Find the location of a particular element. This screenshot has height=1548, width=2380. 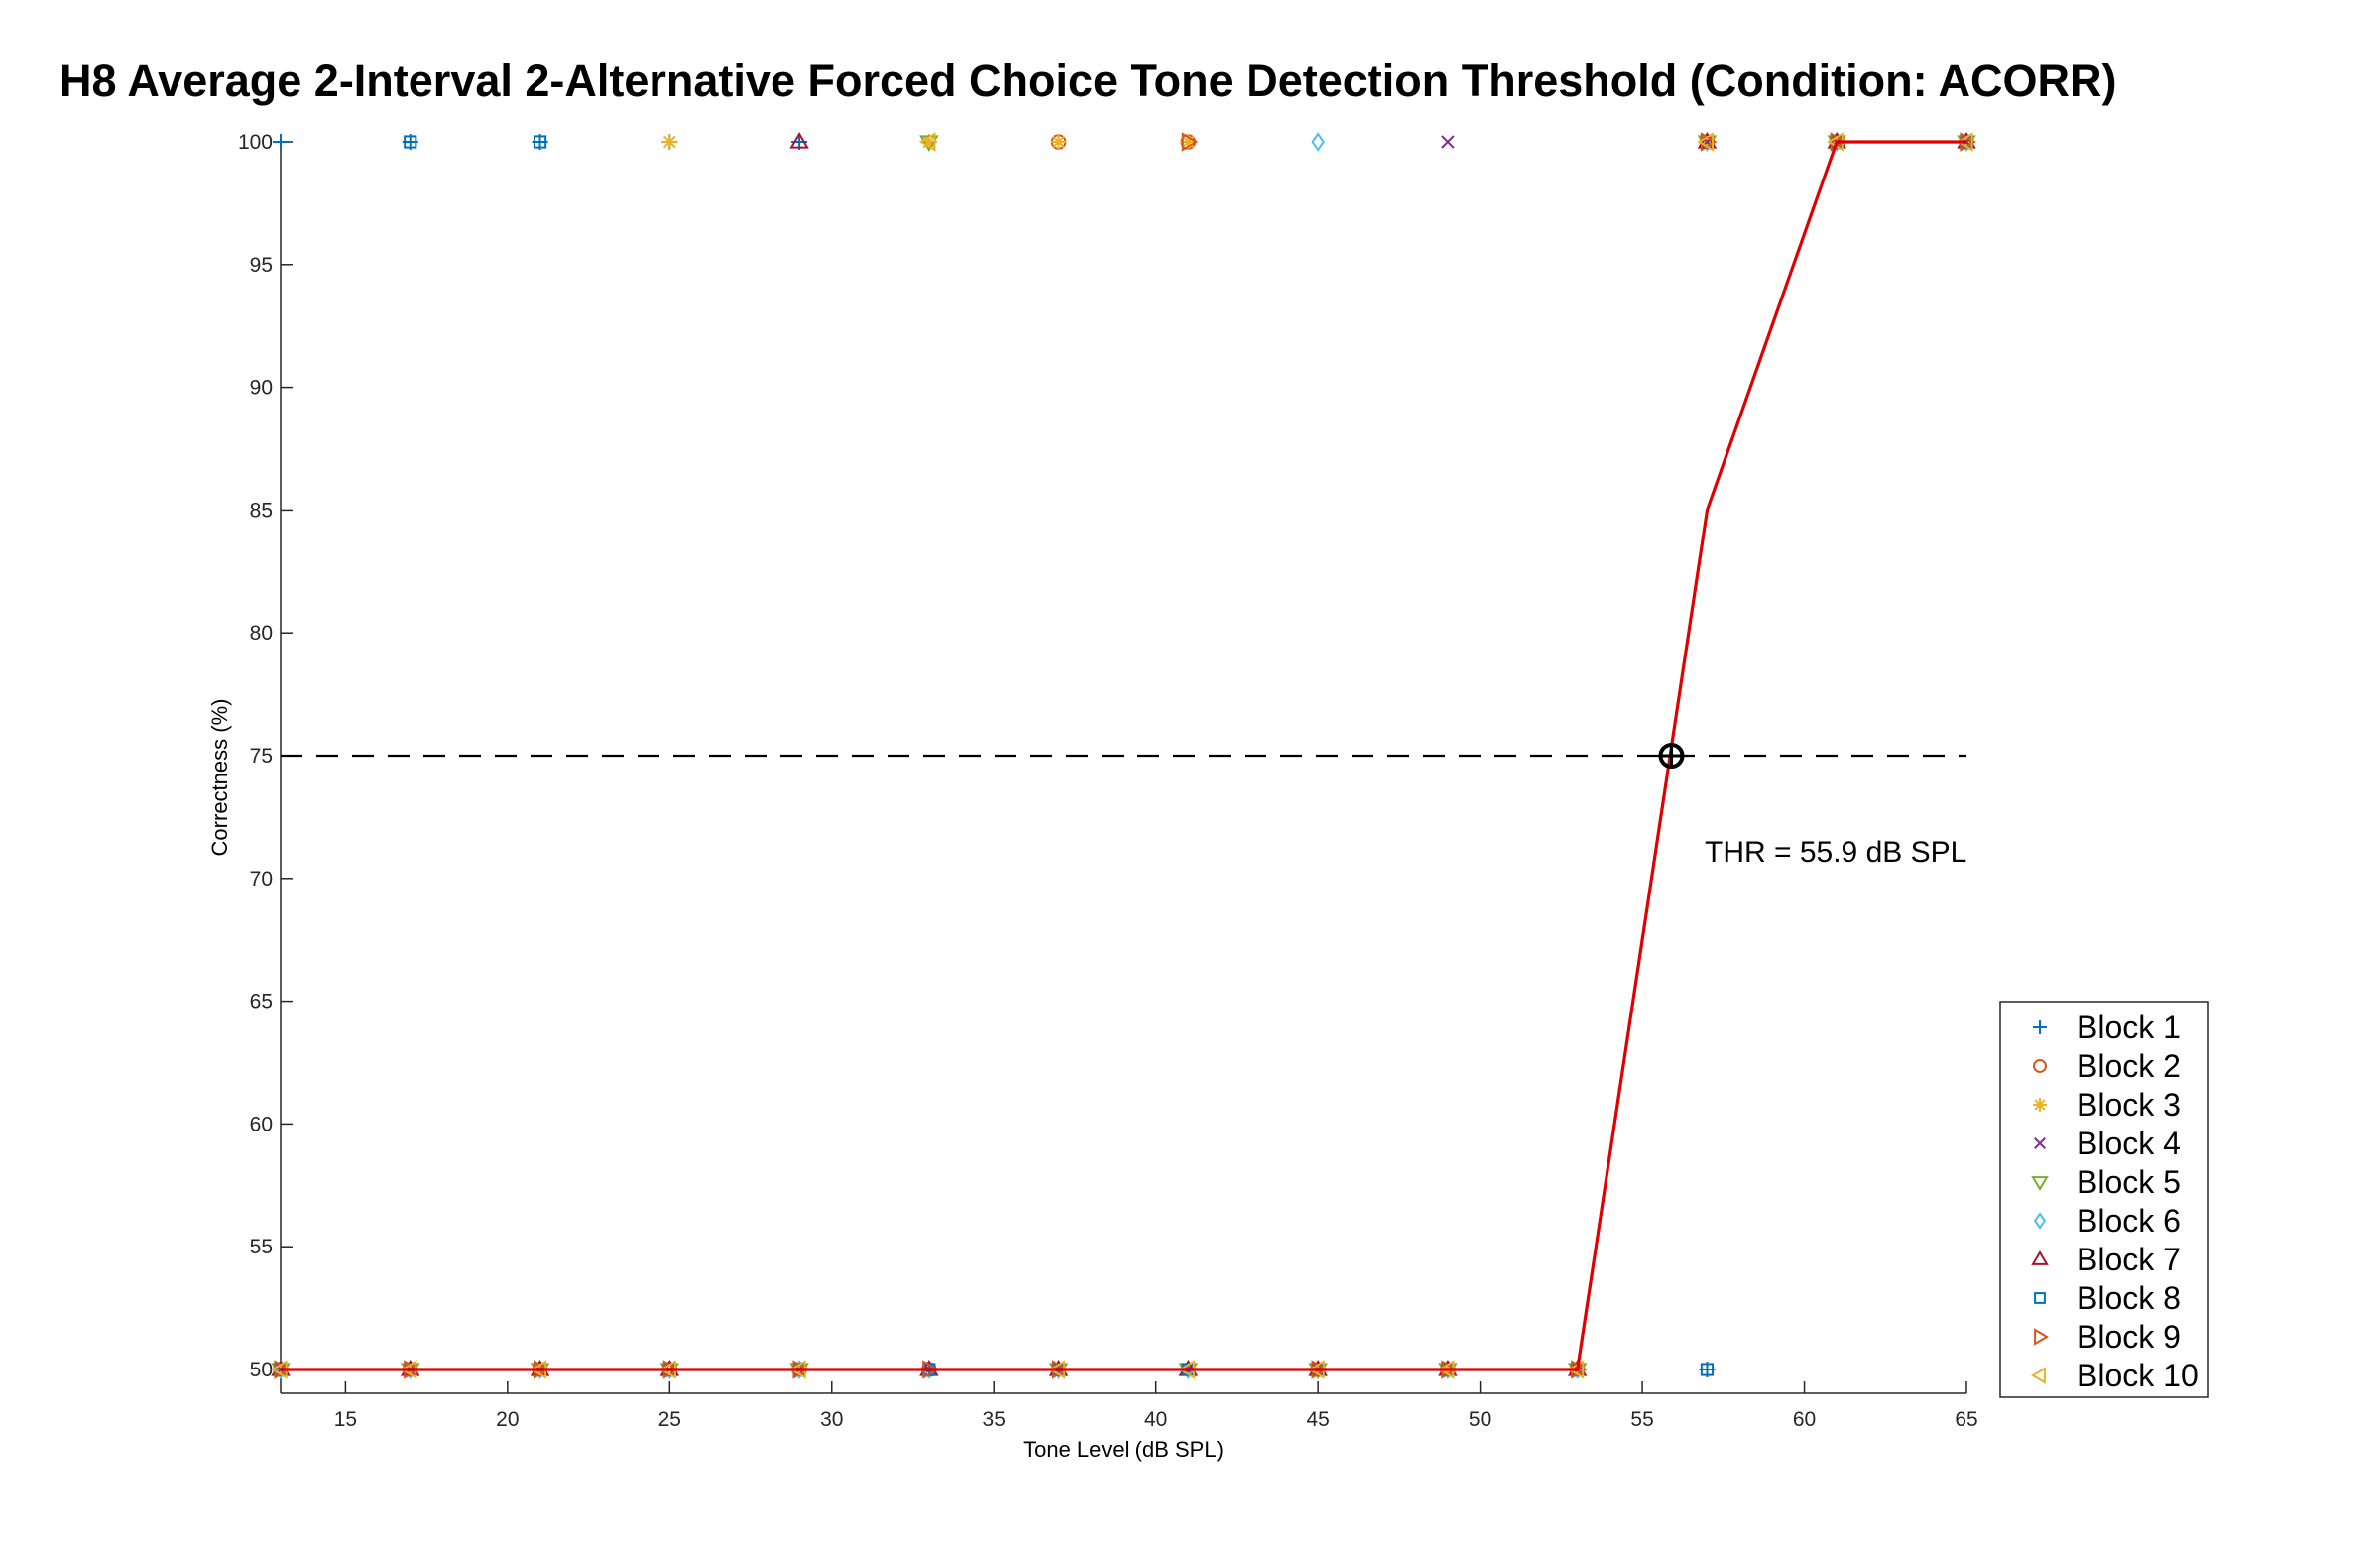

threshold-marker-cross is located at coordinates (1671, 756).